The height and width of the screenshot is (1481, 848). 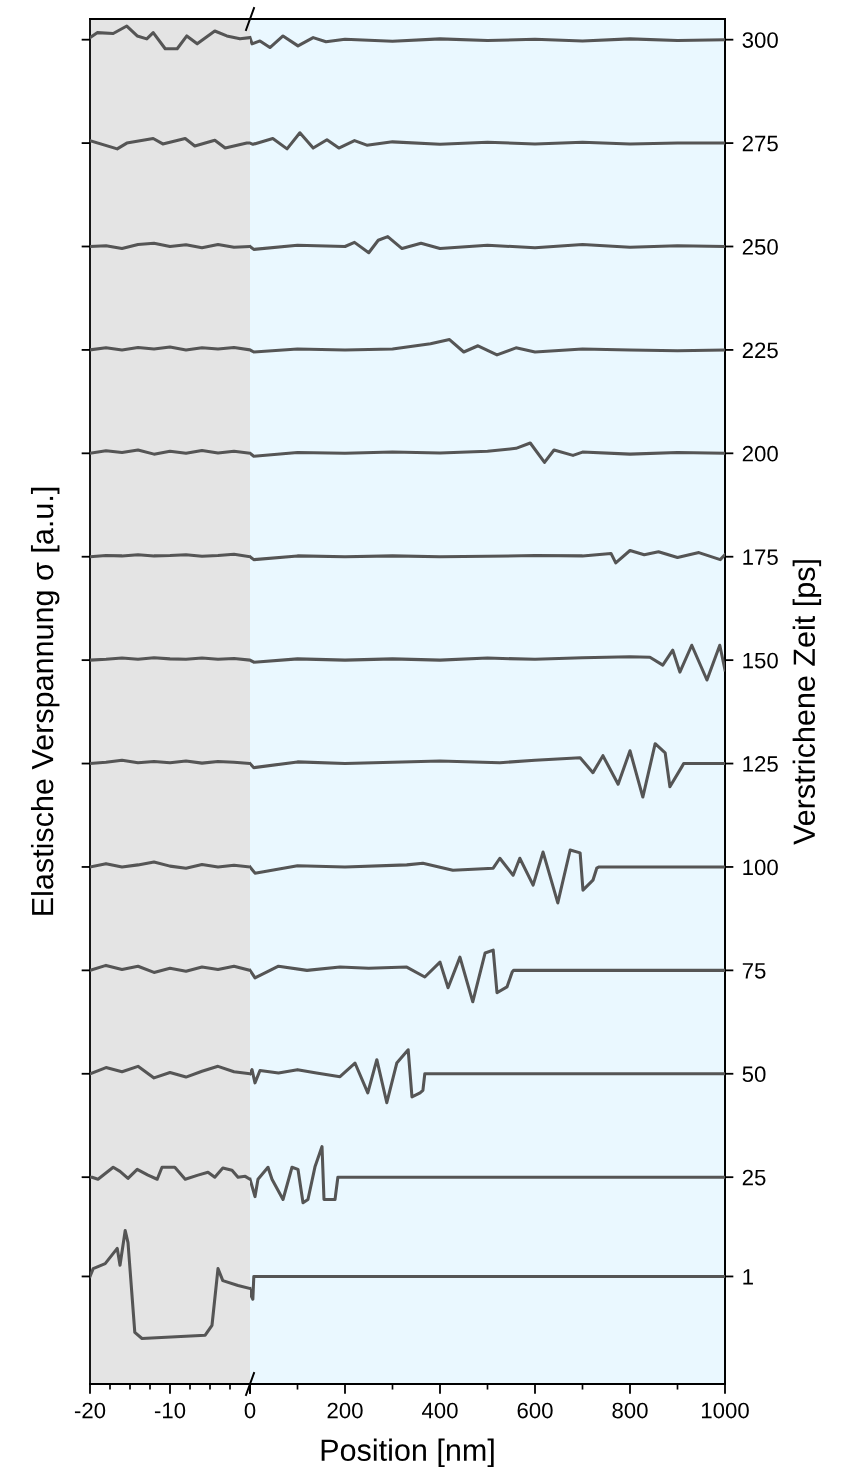 What do you see at coordinates (760, 40) in the screenshot?
I see `y2-tick-label: 300` at bounding box center [760, 40].